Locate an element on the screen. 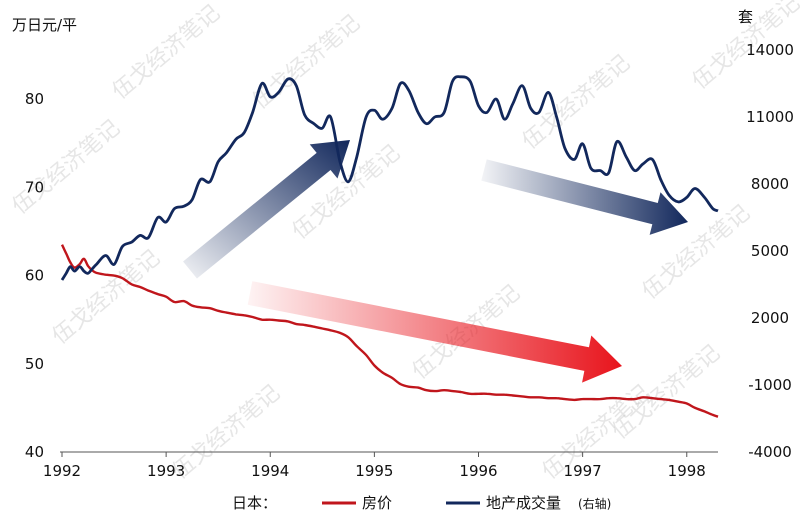 This screenshot has height=532, width=800. x-tick-label: 1997 is located at coordinates (583, 471).